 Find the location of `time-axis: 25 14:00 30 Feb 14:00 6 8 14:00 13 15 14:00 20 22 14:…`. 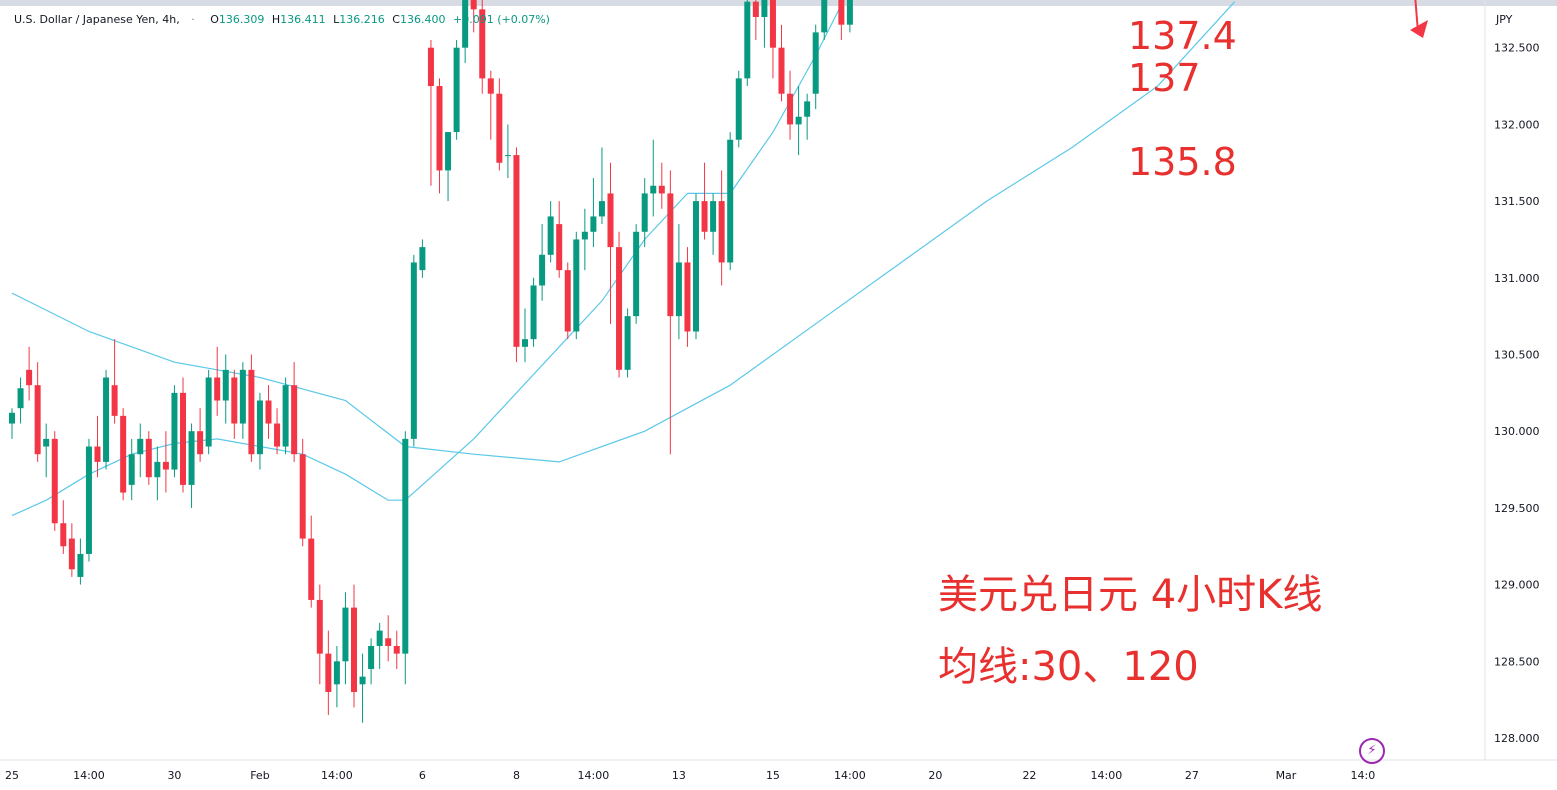

time-axis: 25 14:00 30 Feb 14:00 6 8 14:00 13 15 14:00 20 22 14:… is located at coordinates (690, 775).